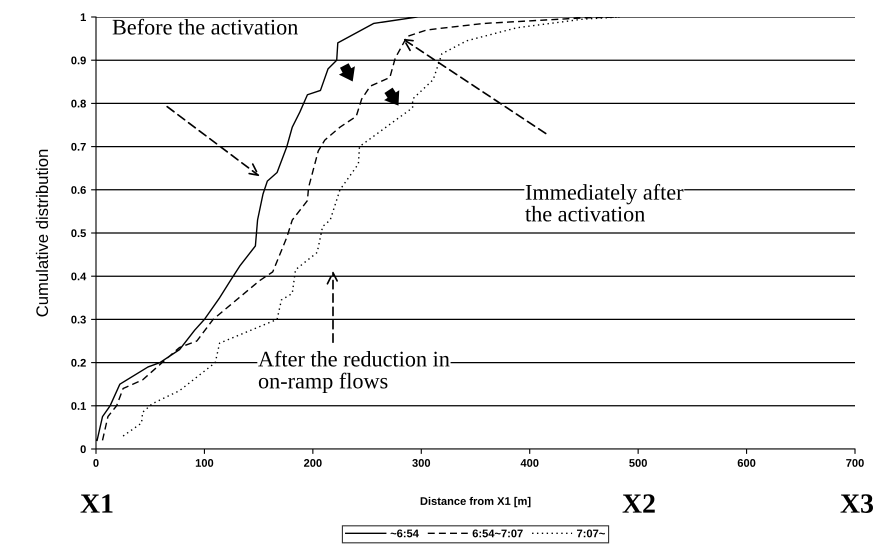  Describe the element at coordinates (78, 276) in the screenshot. I see `y-tick-label: 0.4` at that location.